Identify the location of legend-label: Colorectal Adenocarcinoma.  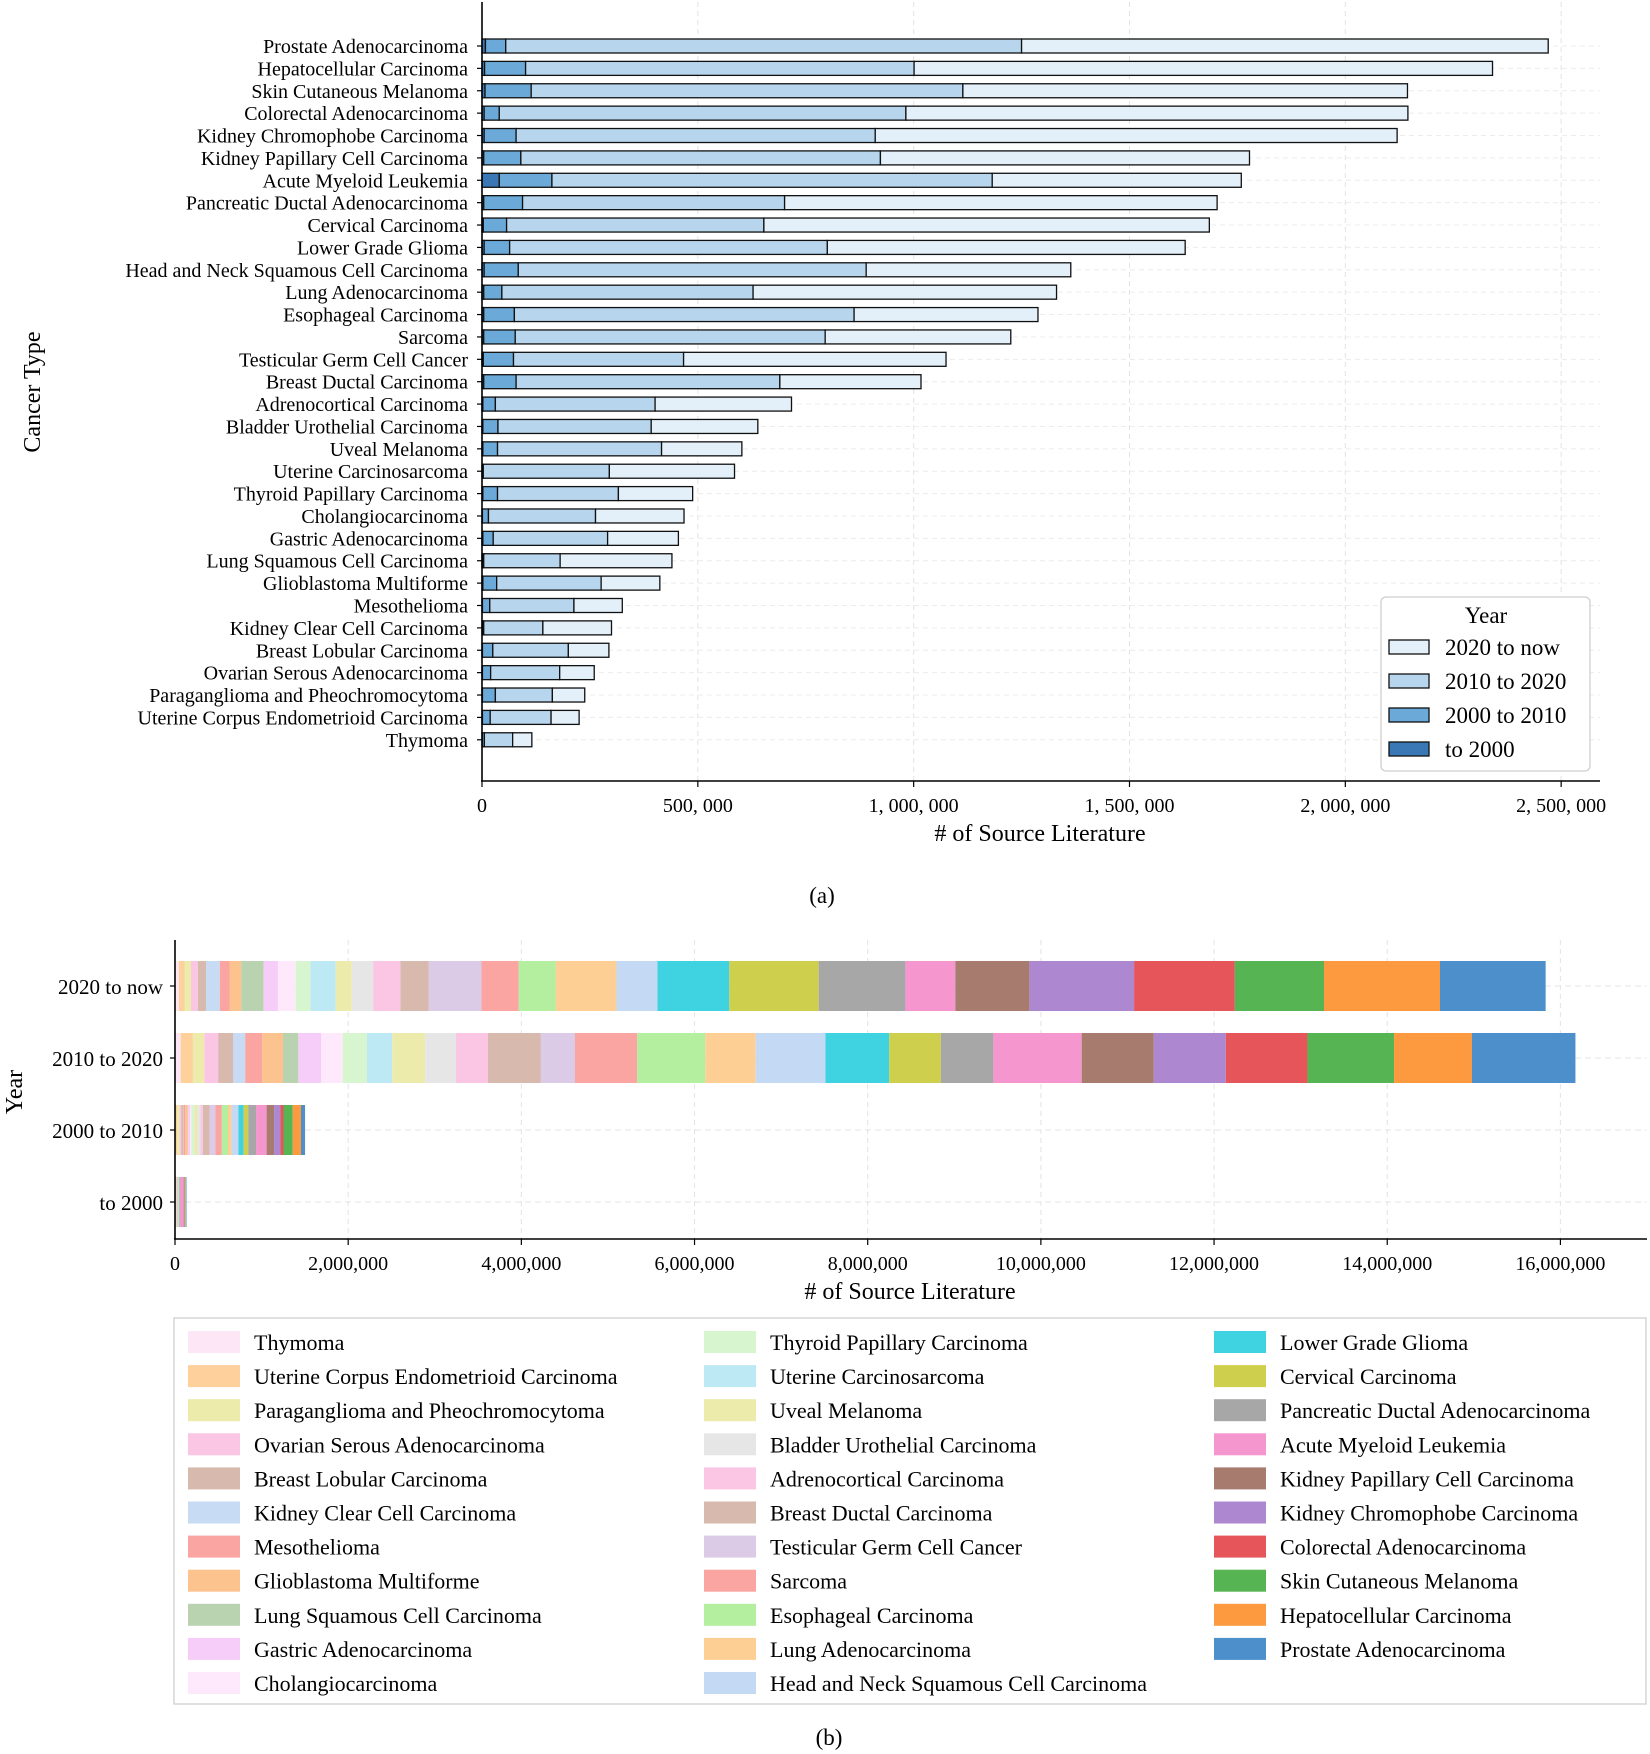
(1403, 1547).